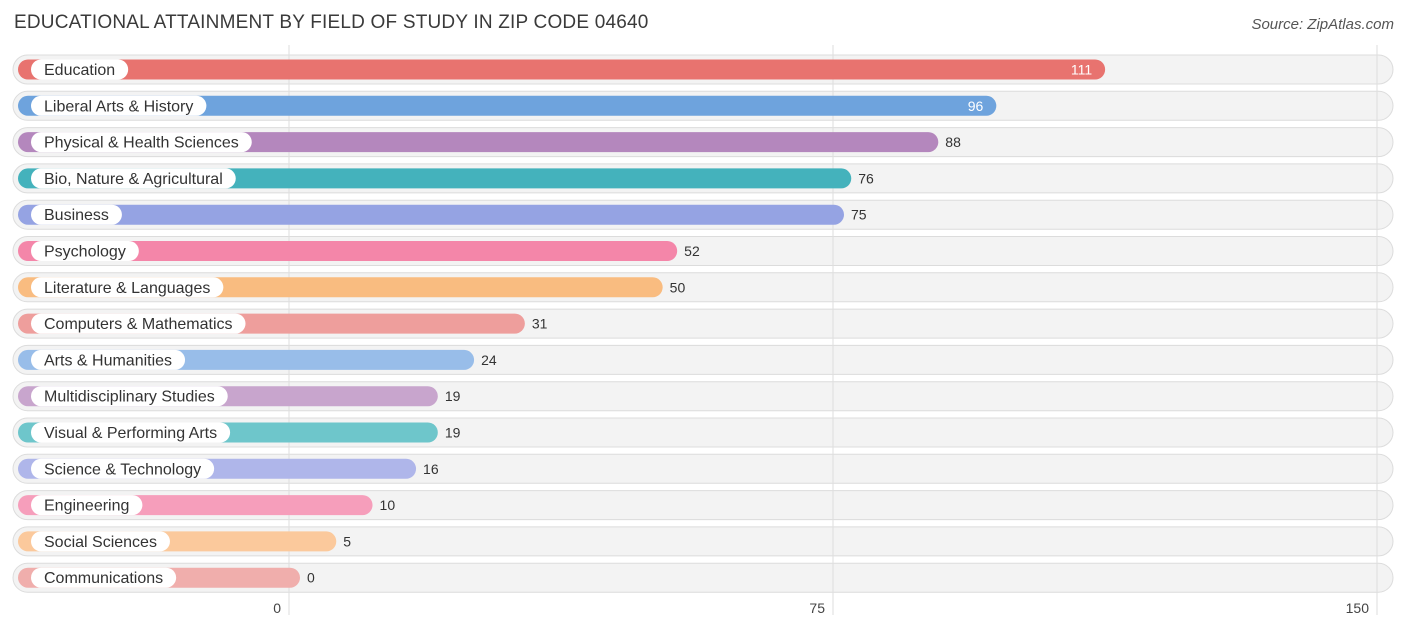 The image size is (1406, 632). Describe the element at coordinates (347, 541) in the screenshot. I see `value-label: 5` at that location.